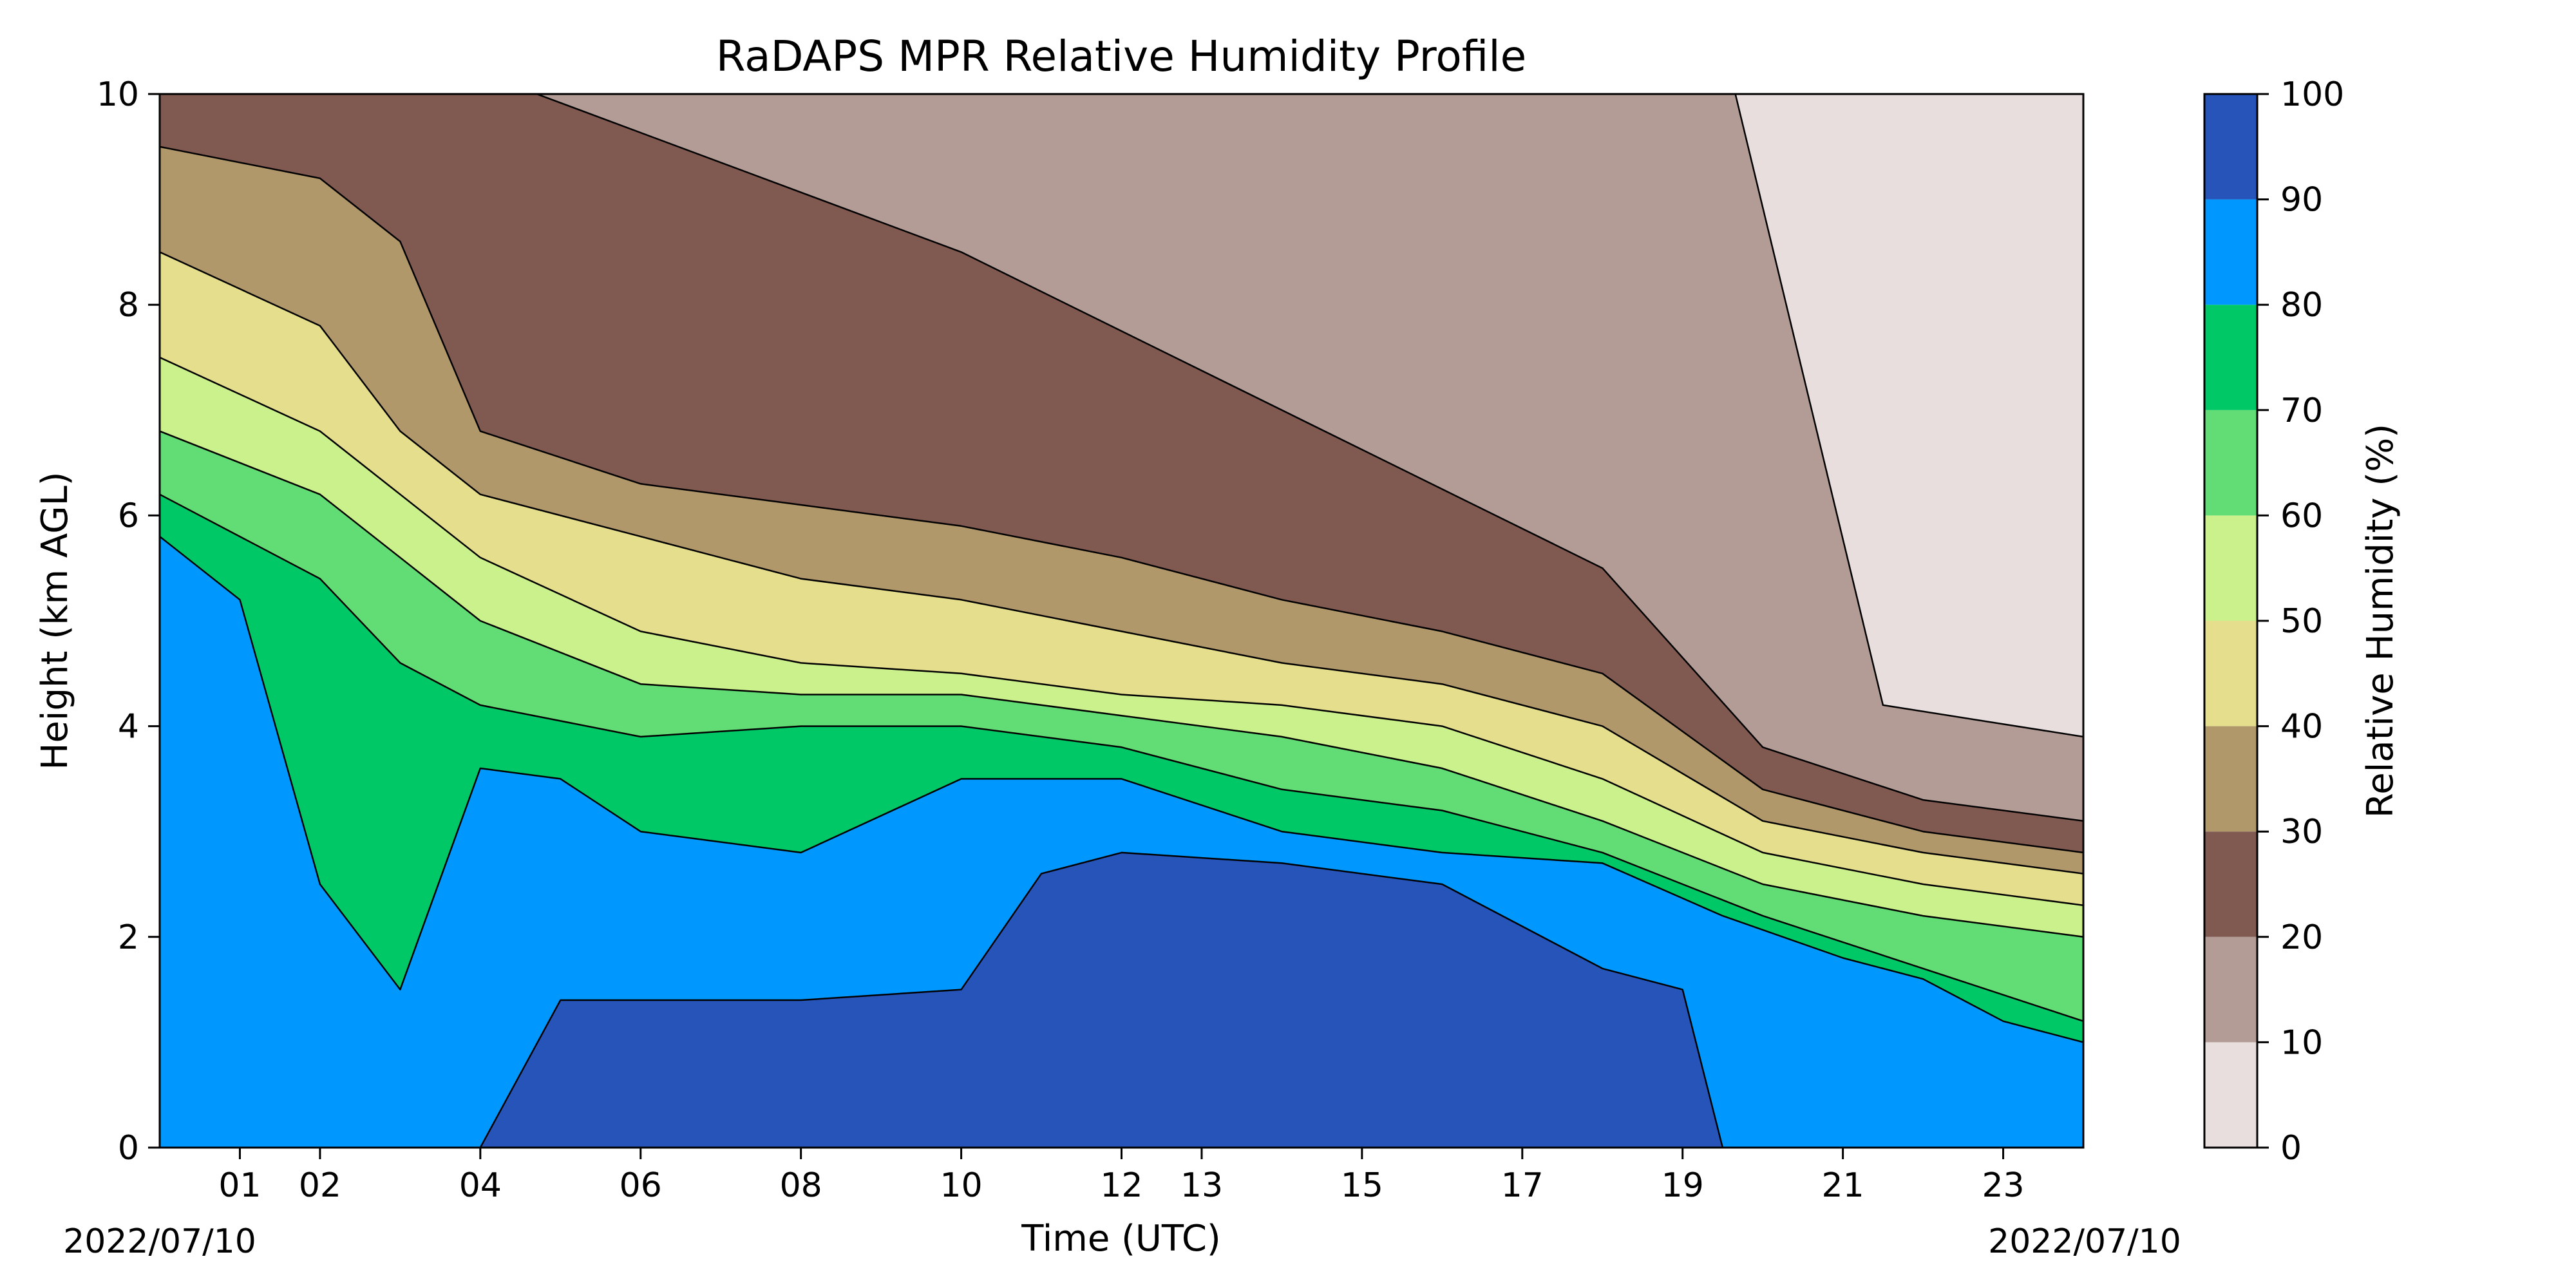 The image size is (2576, 1288). I want to click on x-tick-label: 17, so click(1523, 1186).